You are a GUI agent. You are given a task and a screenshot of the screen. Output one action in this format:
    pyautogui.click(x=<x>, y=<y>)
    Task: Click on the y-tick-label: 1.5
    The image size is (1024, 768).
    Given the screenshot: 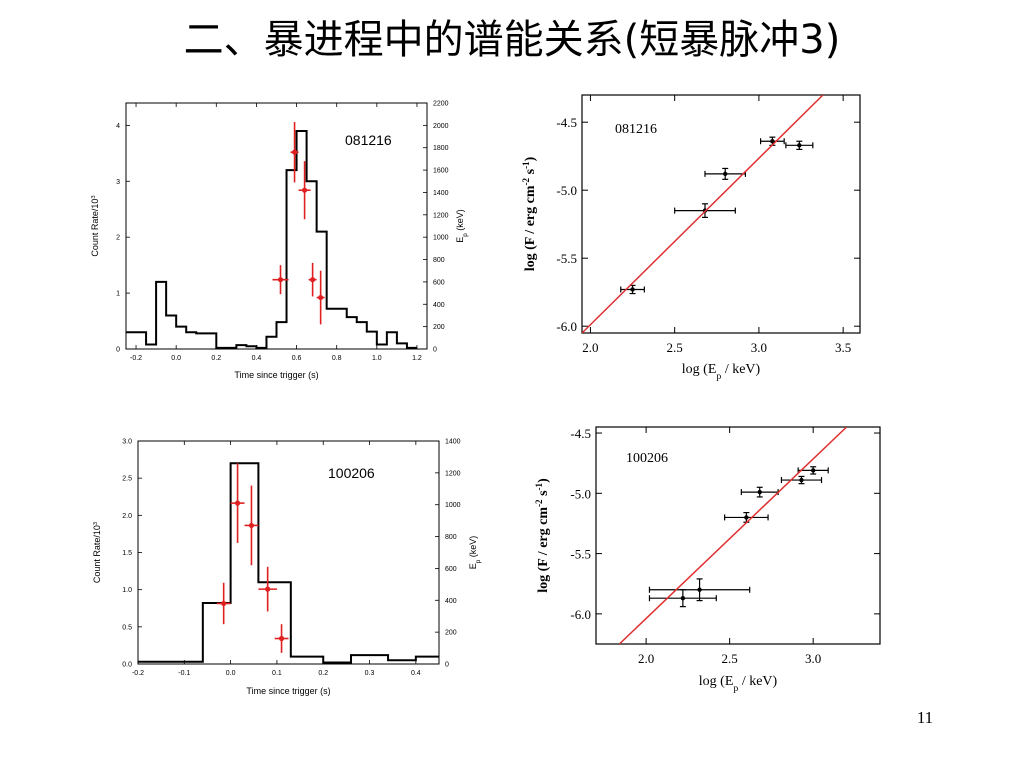 What is the action you would take?
    pyautogui.click(x=127, y=553)
    